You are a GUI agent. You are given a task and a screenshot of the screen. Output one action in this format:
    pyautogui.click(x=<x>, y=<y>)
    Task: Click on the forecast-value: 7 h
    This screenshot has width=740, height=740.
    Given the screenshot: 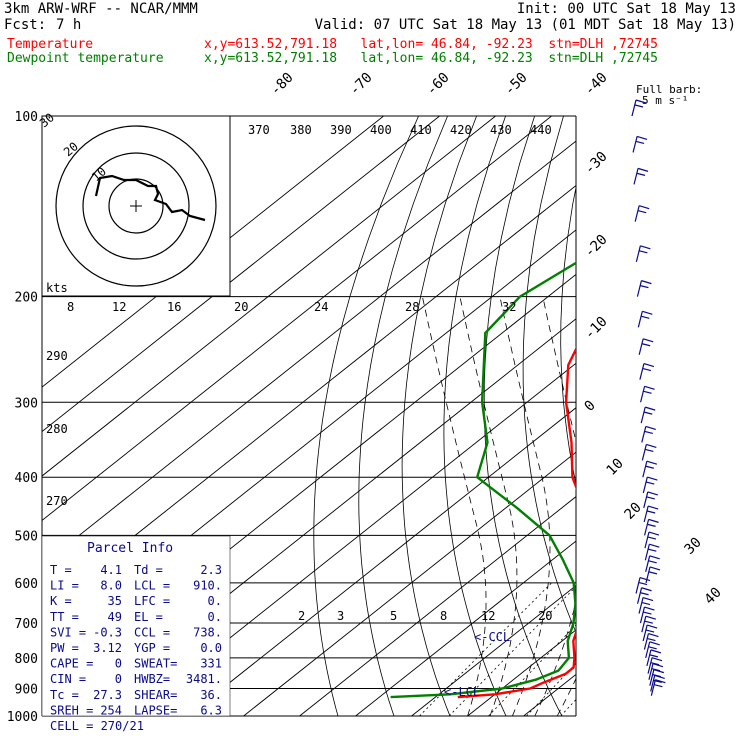 What is the action you would take?
    pyautogui.click(x=69, y=25)
    